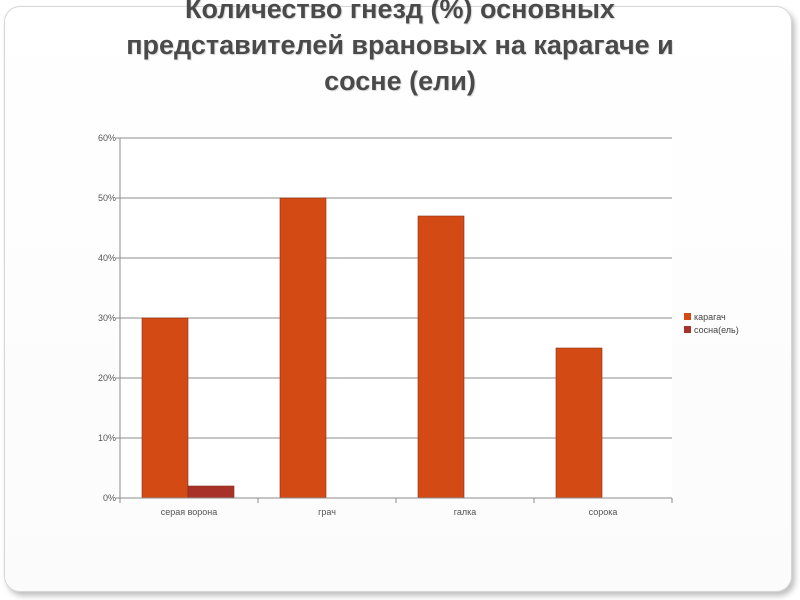 Image resolution: width=800 pixels, height=600 pixels. Describe the element at coordinates (400, 45) in the screenshot. I see `slide-title-line-2: представителей врановых на карагаче и` at that location.